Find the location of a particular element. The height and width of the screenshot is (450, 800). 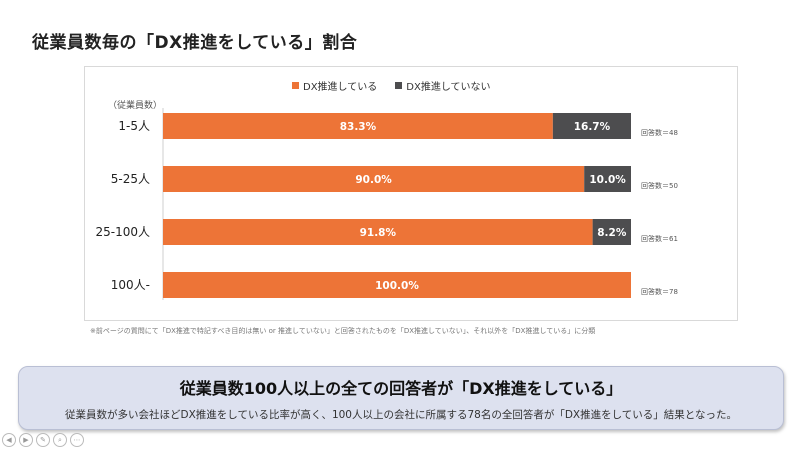

page-title: 従業員数毎の「DX推進をしている」割合 is located at coordinates (195, 43).